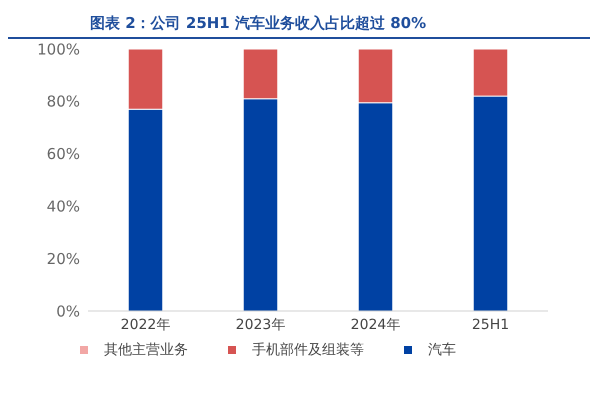  What do you see at coordinates (308, 350) in the screenshot?
I see `legend-label: 手机部件及组装等` at bounding box center [308, 350].